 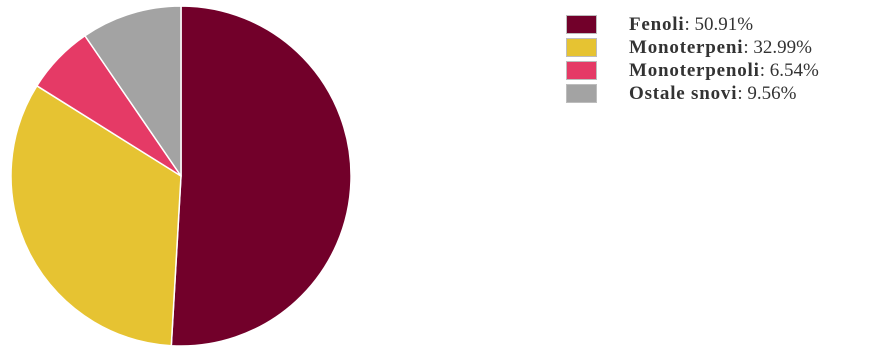 I want to click on legend-item-monoterpeni: Monoterpeni: 32.99%, so click(x=731, y=47).